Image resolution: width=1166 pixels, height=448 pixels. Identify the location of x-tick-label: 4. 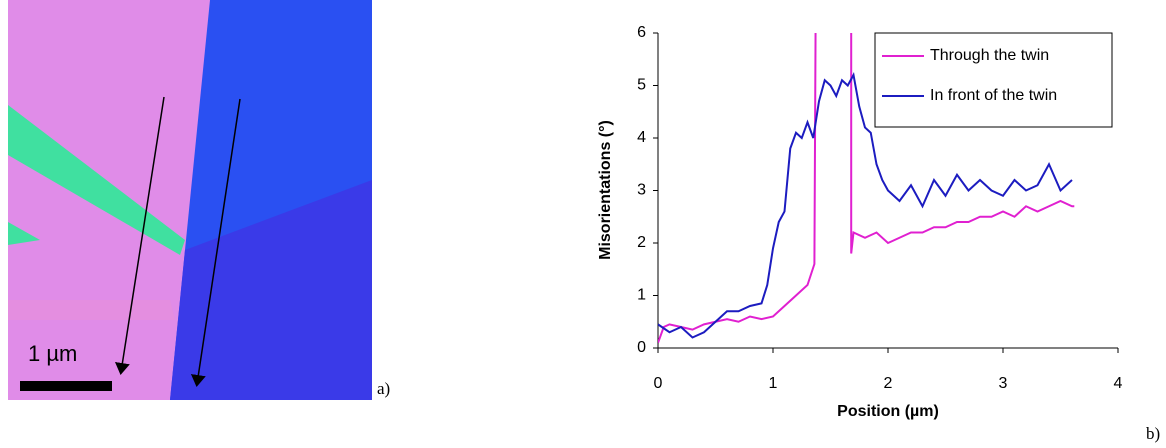
(1118, 383).